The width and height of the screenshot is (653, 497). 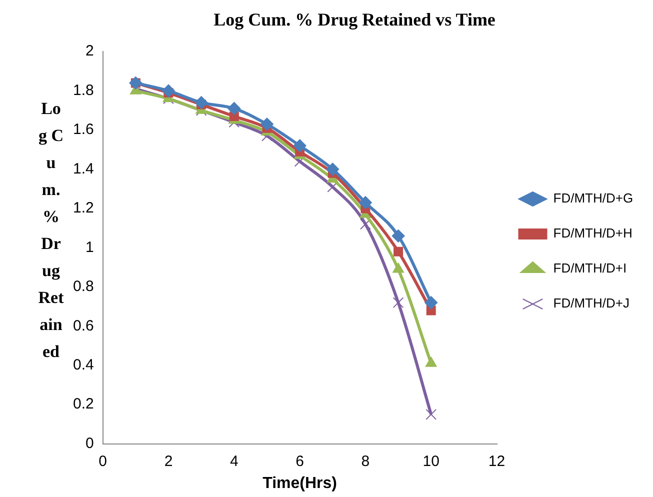 What do you see at coordinates (299, 483) in the screenshot?
I see `x-axis-title: Time(Hrs)` at bounding box center [299, 483].